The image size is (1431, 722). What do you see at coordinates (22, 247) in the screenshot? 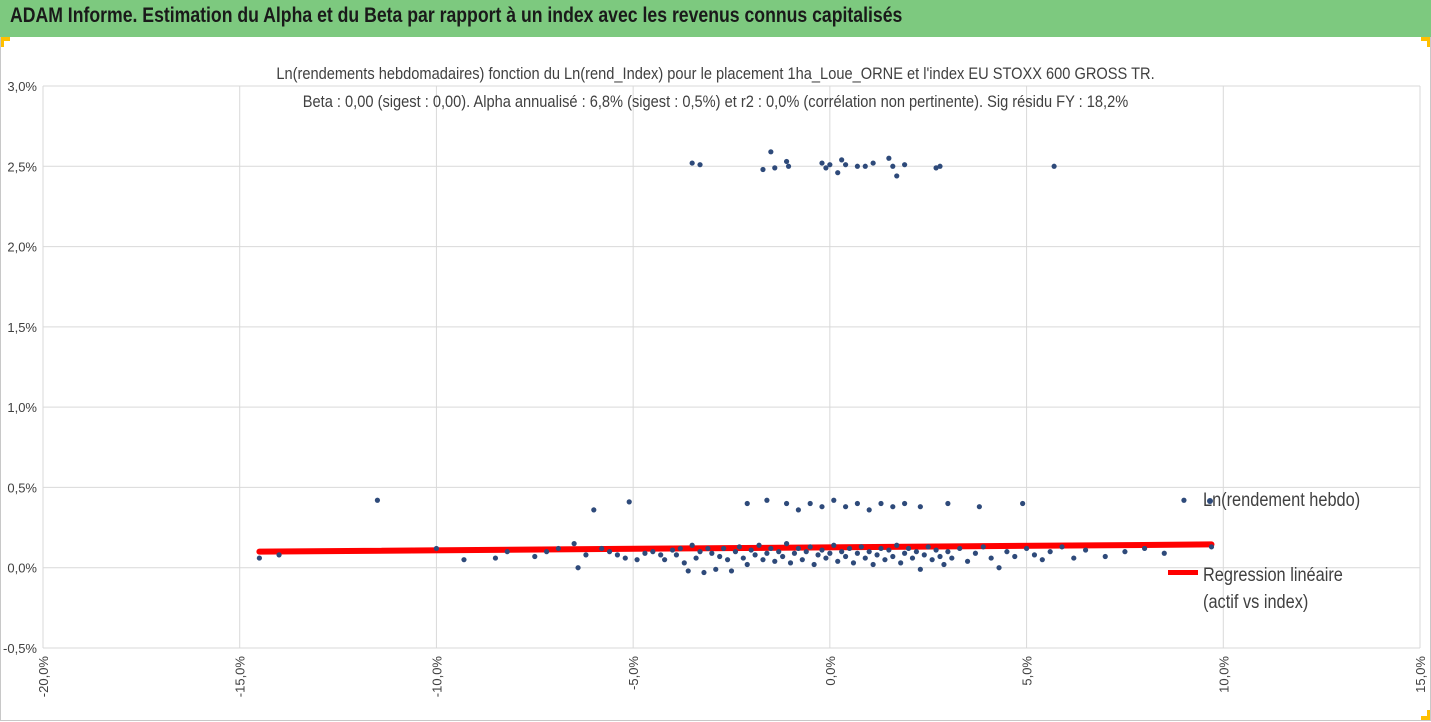
I see `y-tick-label: 2,0%` at bounding box center [22, 247].